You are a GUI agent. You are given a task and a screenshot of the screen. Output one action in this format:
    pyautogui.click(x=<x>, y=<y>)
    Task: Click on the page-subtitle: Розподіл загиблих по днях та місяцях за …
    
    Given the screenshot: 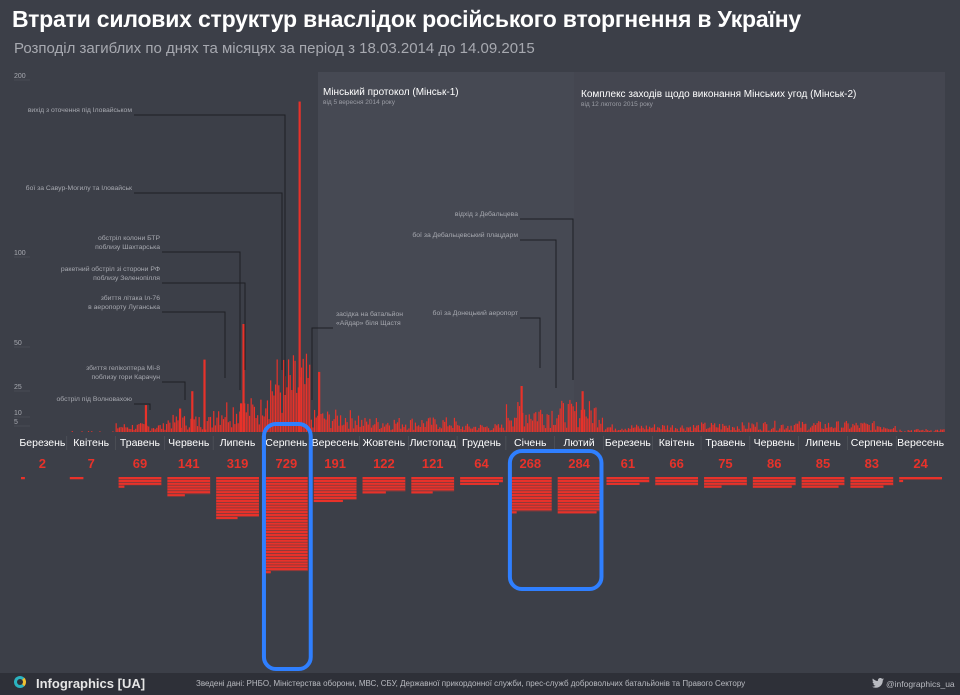 What is the action you would take?
    pyautogui.click(x=274, y=48)
    